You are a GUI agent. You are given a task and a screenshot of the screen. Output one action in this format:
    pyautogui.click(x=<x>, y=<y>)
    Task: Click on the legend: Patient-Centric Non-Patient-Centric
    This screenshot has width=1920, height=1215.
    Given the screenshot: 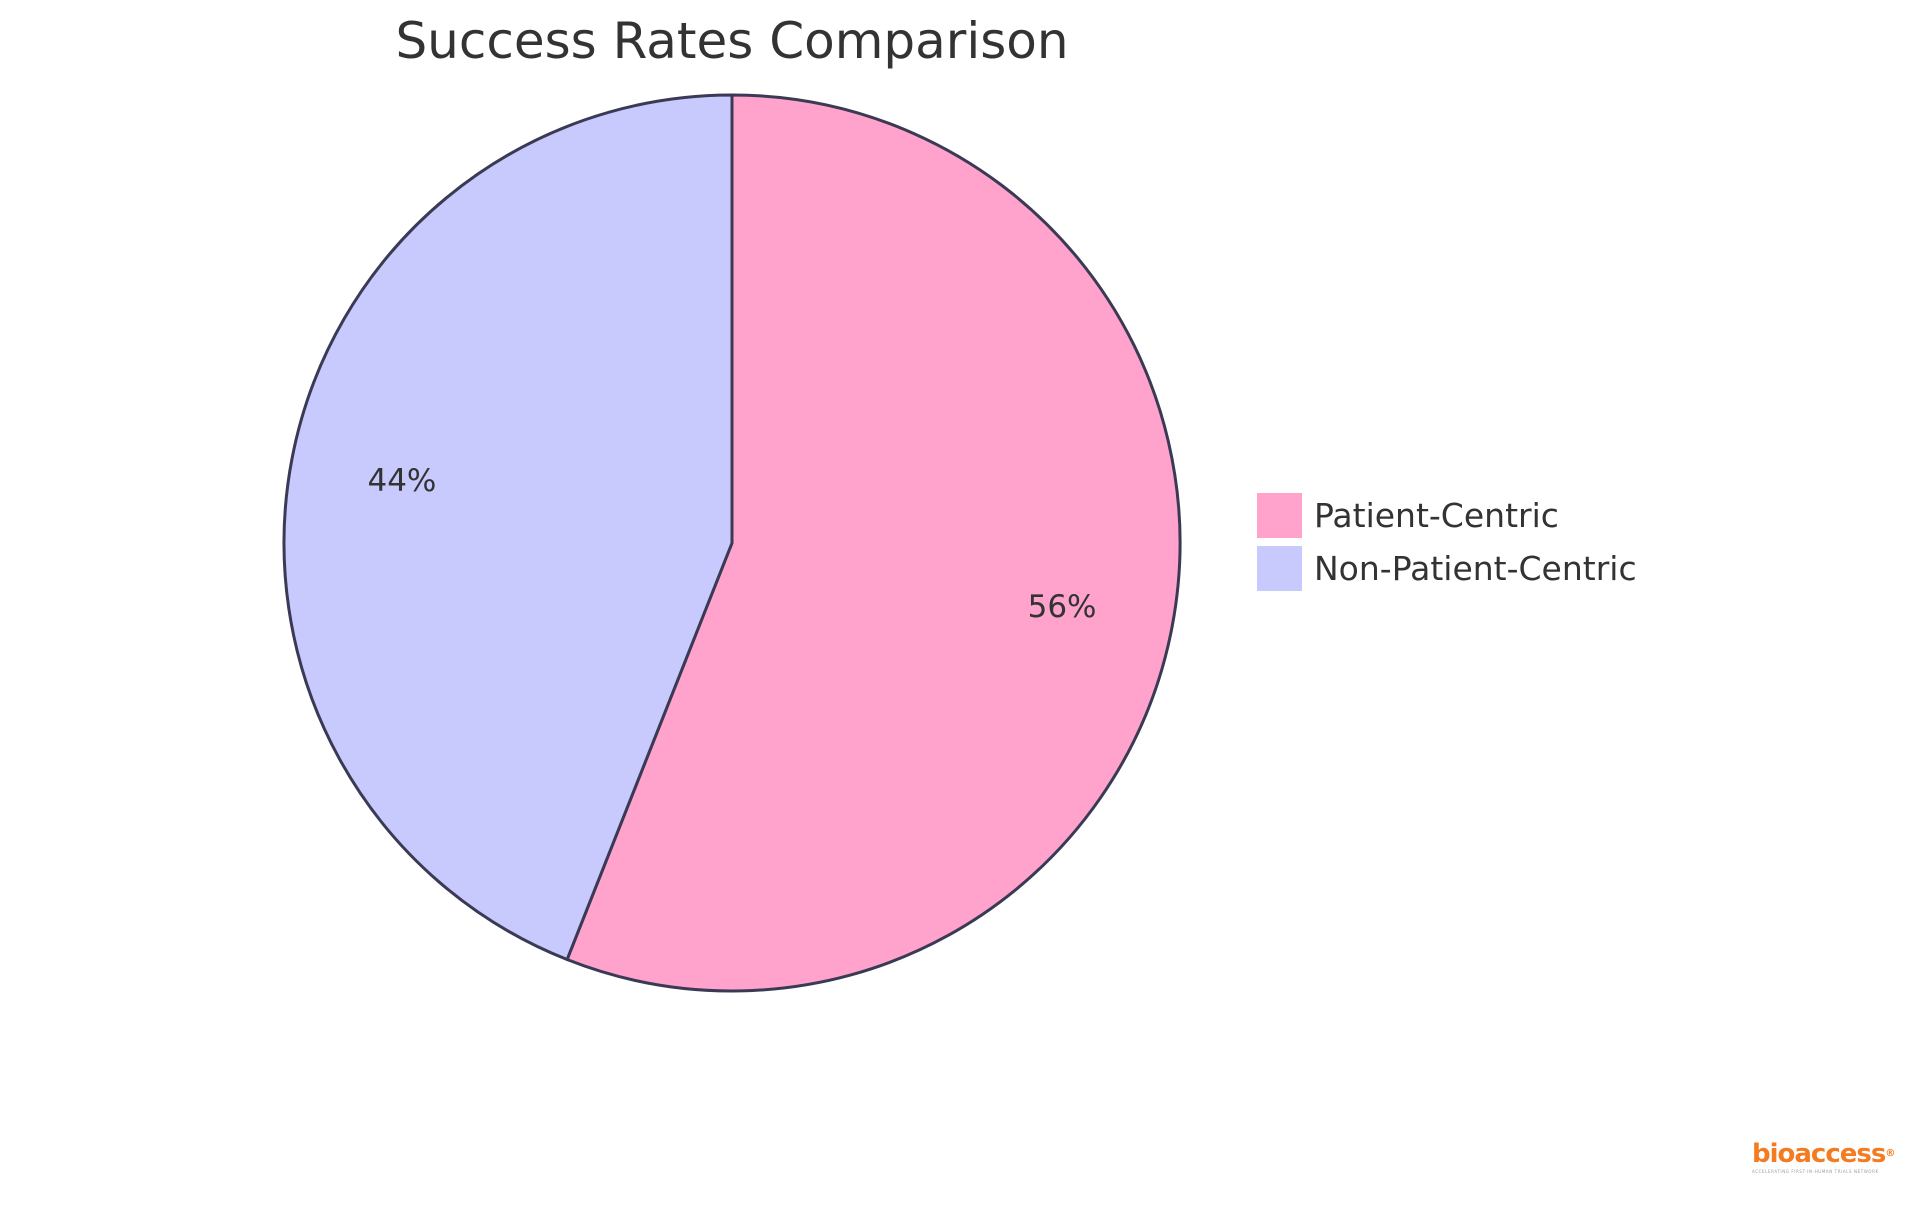 What is the action you would take?
    pyautogui.click(x=1447, y=542)
    